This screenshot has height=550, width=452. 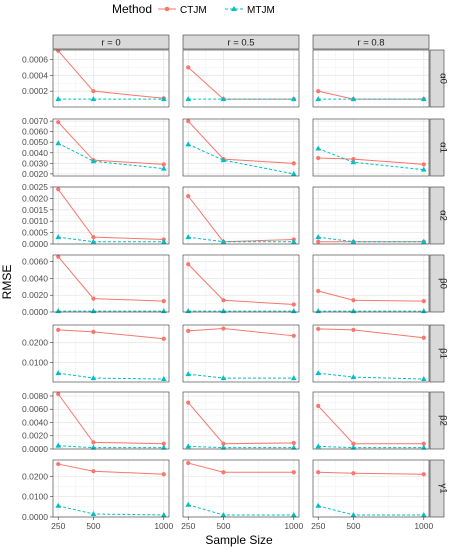 What do you see at coordinates (234, 8) in the screenshot?
I see `legend-marker-mtjm` at bounding box center [234, 8].